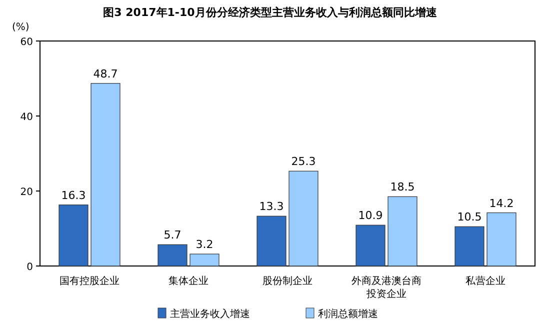 This screenshot has width=540, height=330. I want to click on y-tick-label: 20, so click(26, 192).